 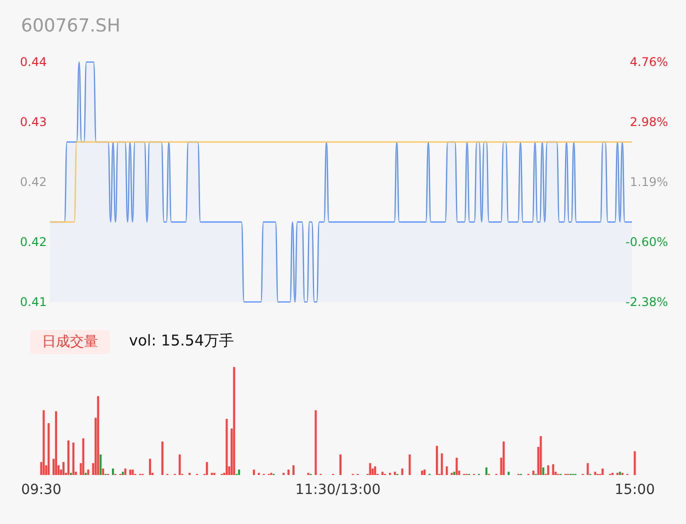 What do you see at coordinates (649, 121) in the screenshot?
I see `y2-tick-label: 2.98%` at bounding box center [649, 121].